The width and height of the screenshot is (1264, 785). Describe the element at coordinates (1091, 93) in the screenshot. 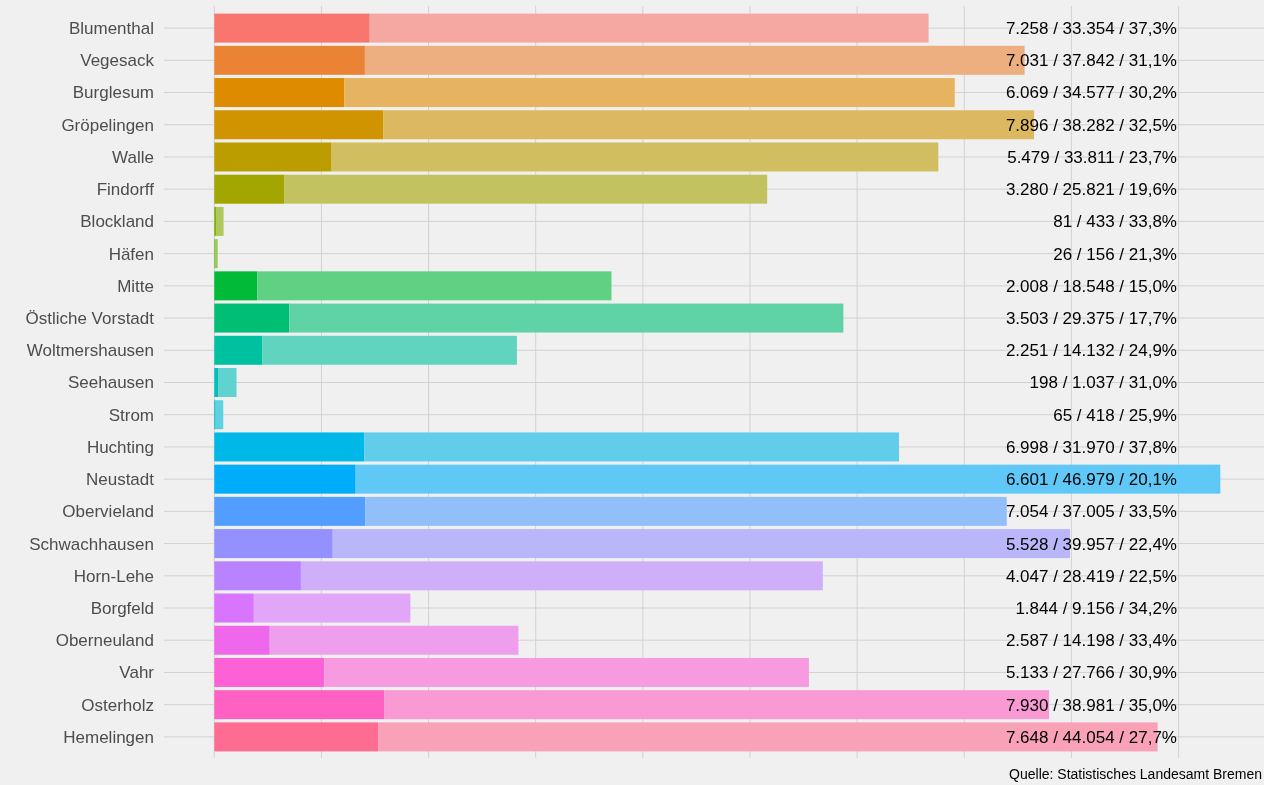

I see `annotation: 6.069 / 34.577 / 30,2%` at that location.